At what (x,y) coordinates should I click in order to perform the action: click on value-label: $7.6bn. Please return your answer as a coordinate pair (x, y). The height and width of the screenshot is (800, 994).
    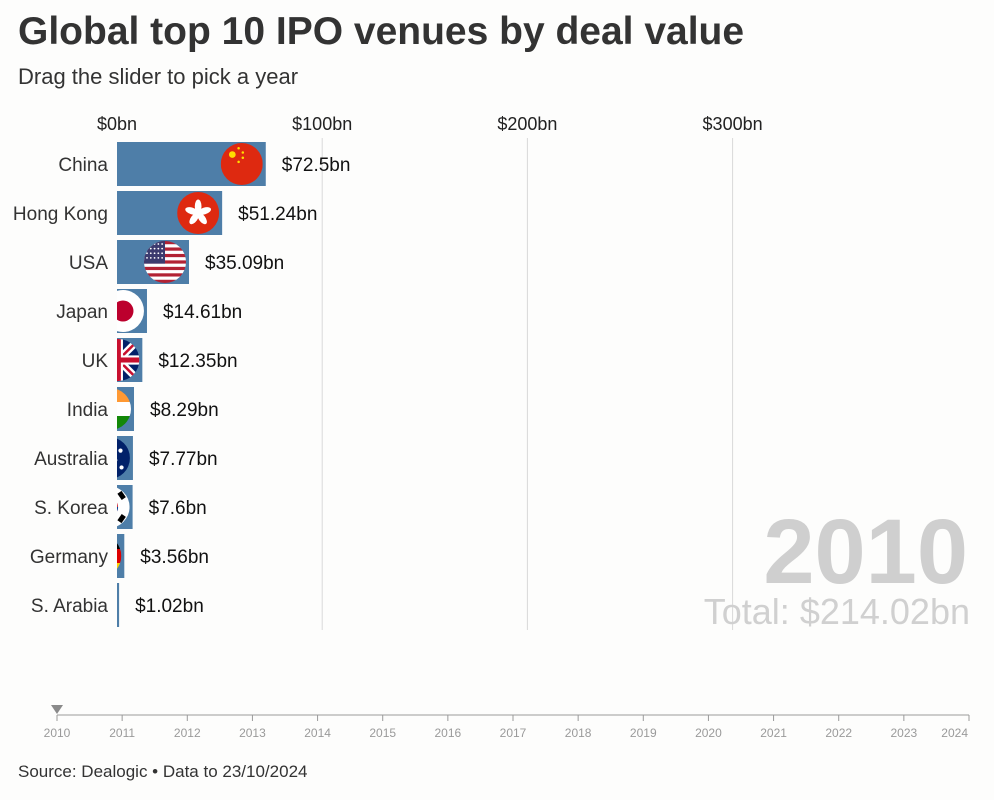
    Looking at the image, I should click on (178, 508).